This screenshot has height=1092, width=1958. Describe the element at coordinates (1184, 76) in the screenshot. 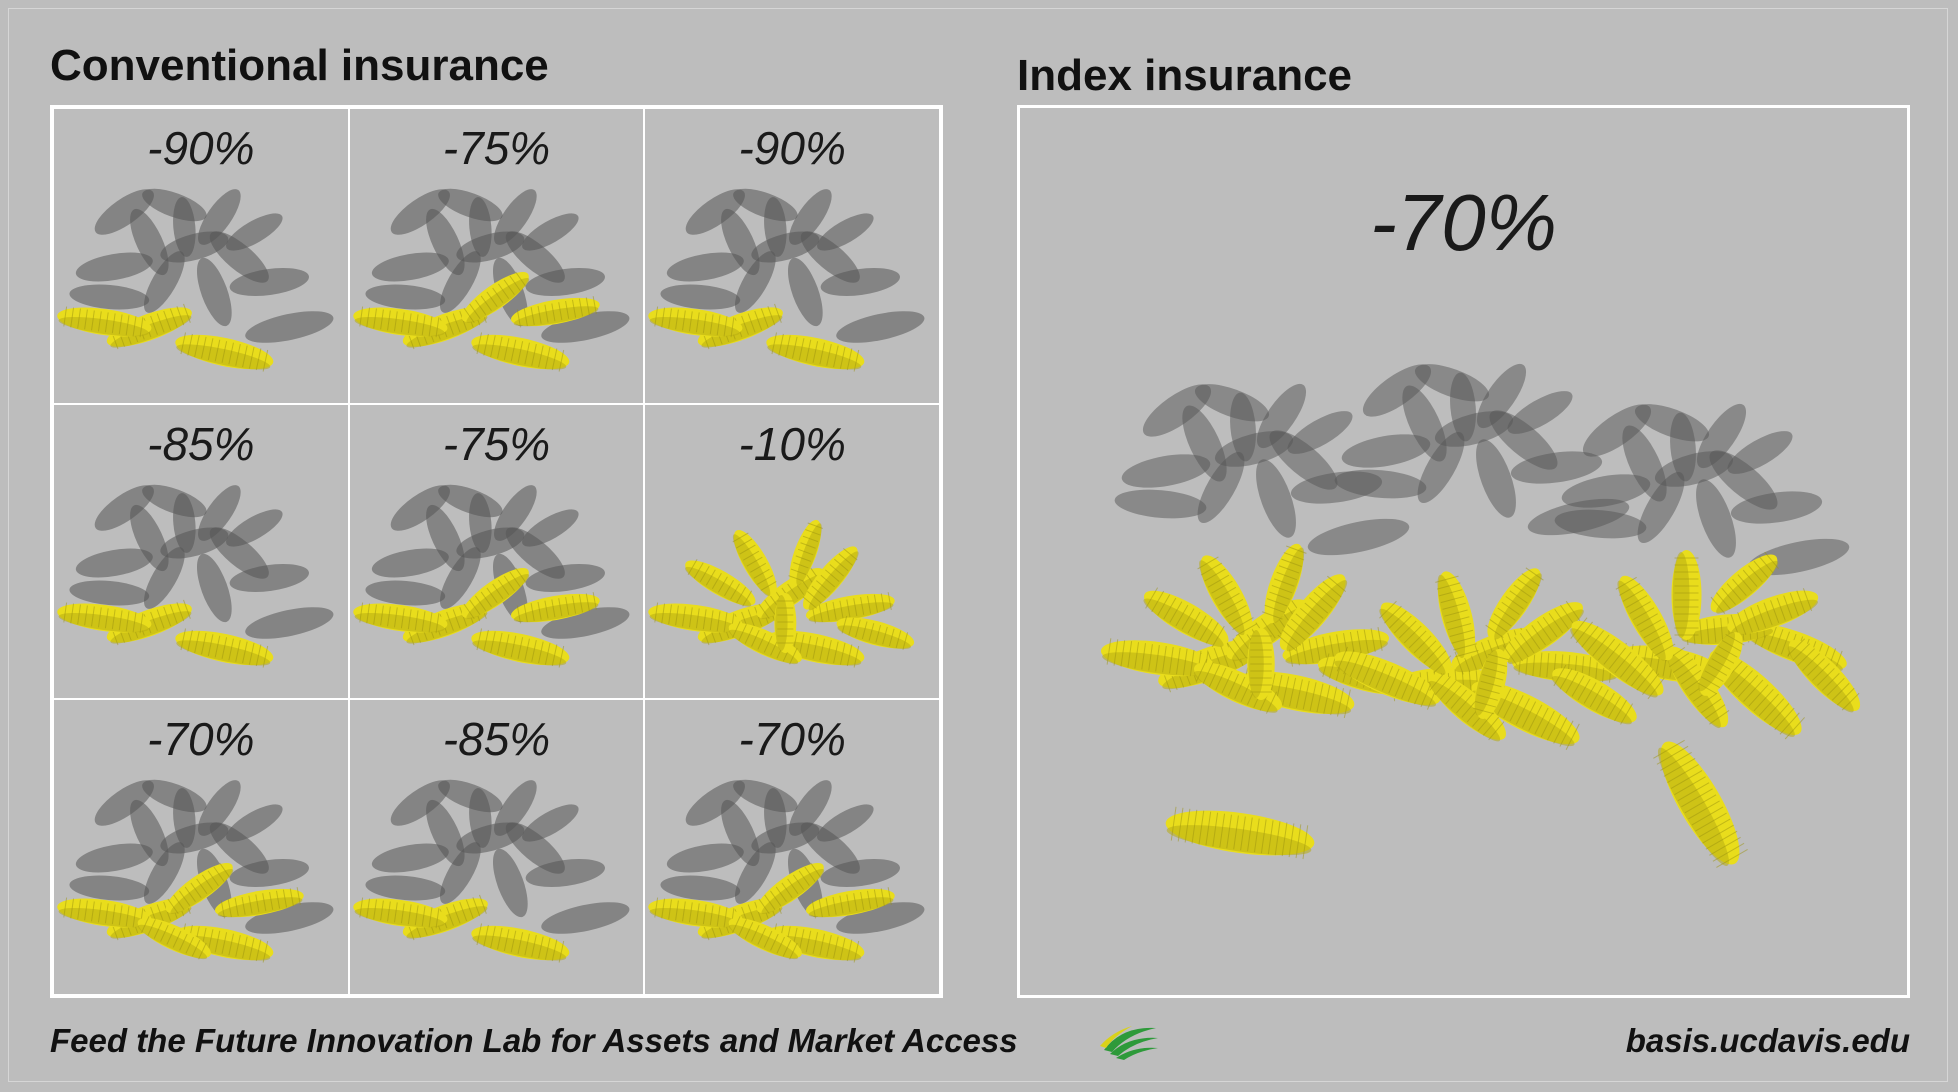

I see `index-insurance-title: Index insurance` at that location.